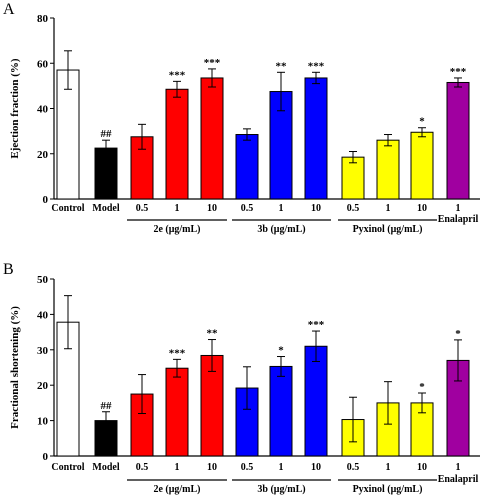  I want to click on y-tick-label: 10, so click(43, 422).